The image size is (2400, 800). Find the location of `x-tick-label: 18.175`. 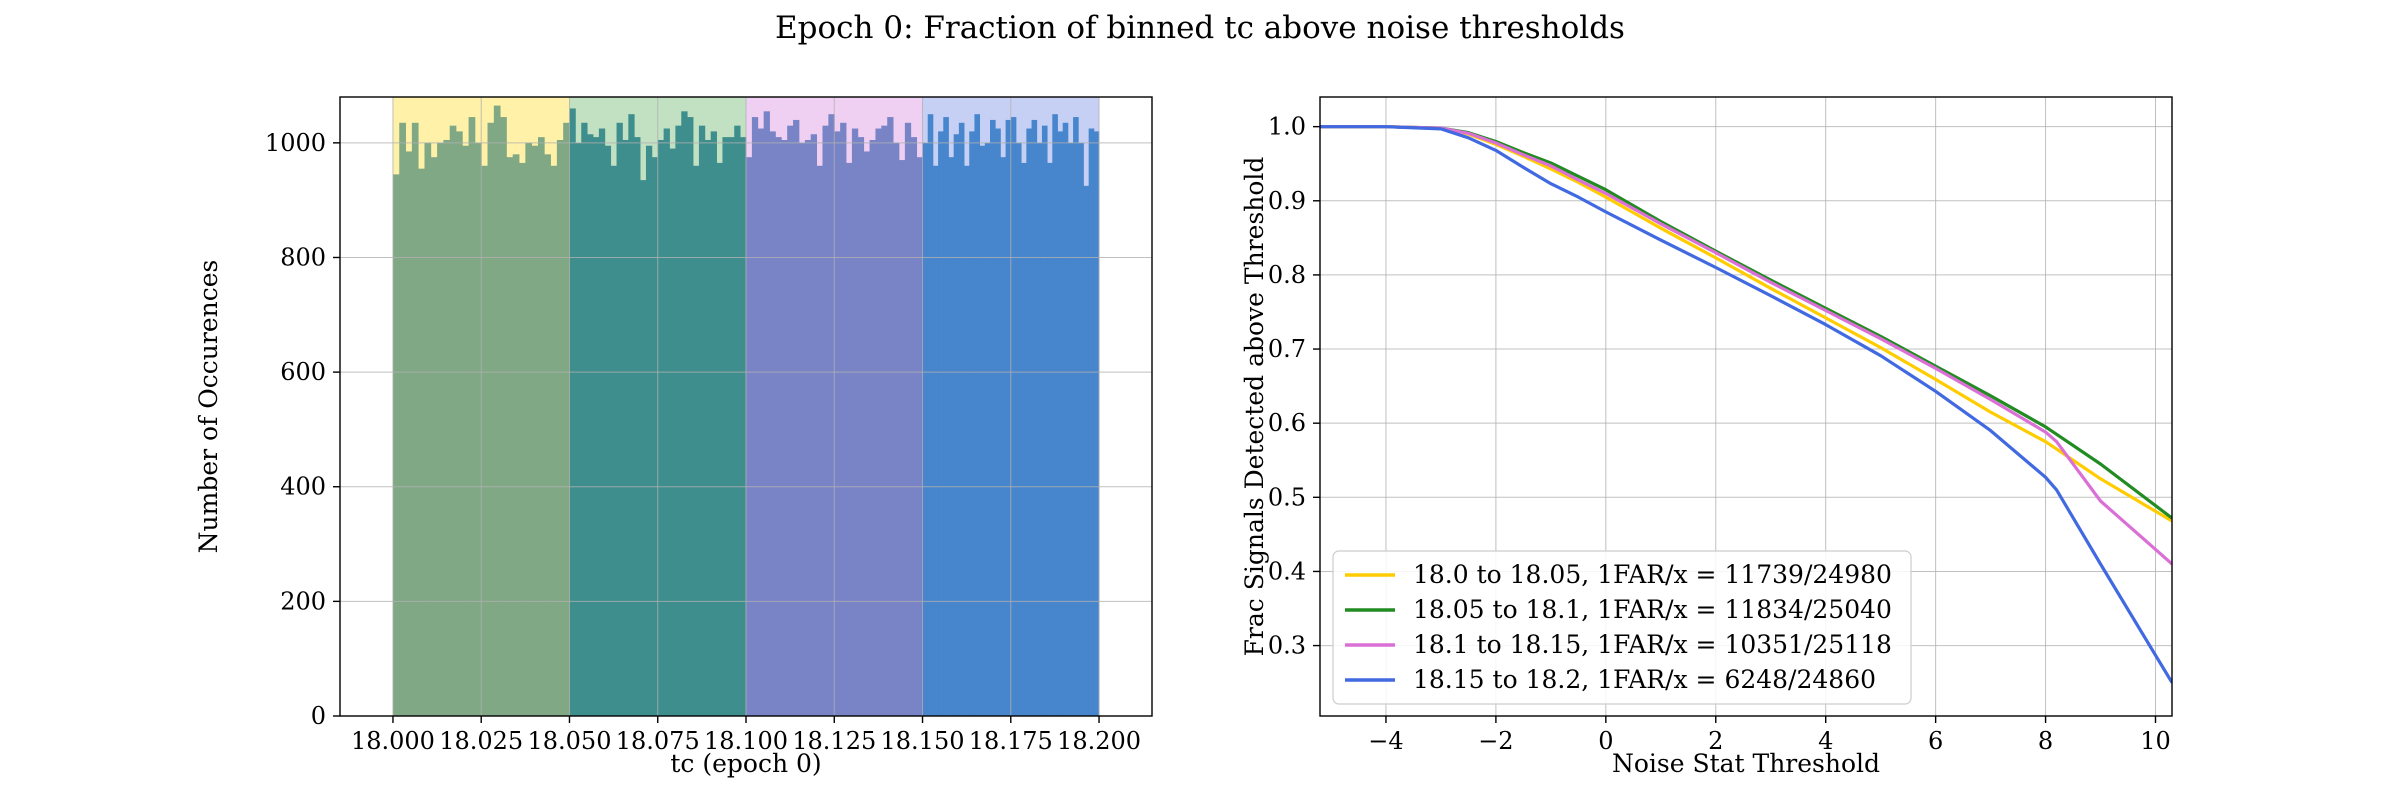

x-tick-label: 18.175 is located at coordinates (1011, 741).